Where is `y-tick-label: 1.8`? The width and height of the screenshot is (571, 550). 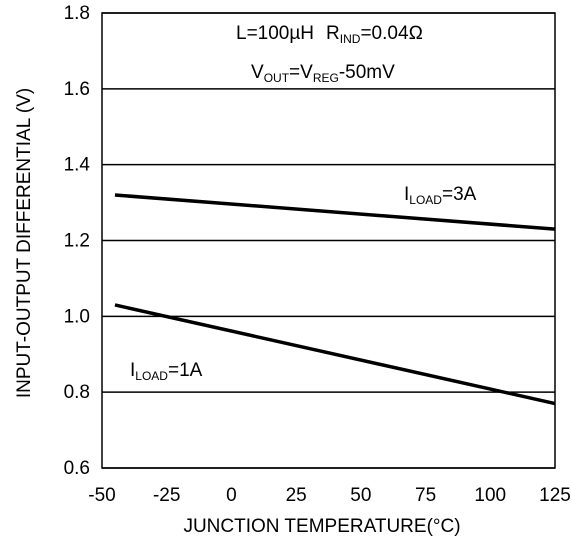 y-tick-label: 1.8 is located at coordinates (77, 13).